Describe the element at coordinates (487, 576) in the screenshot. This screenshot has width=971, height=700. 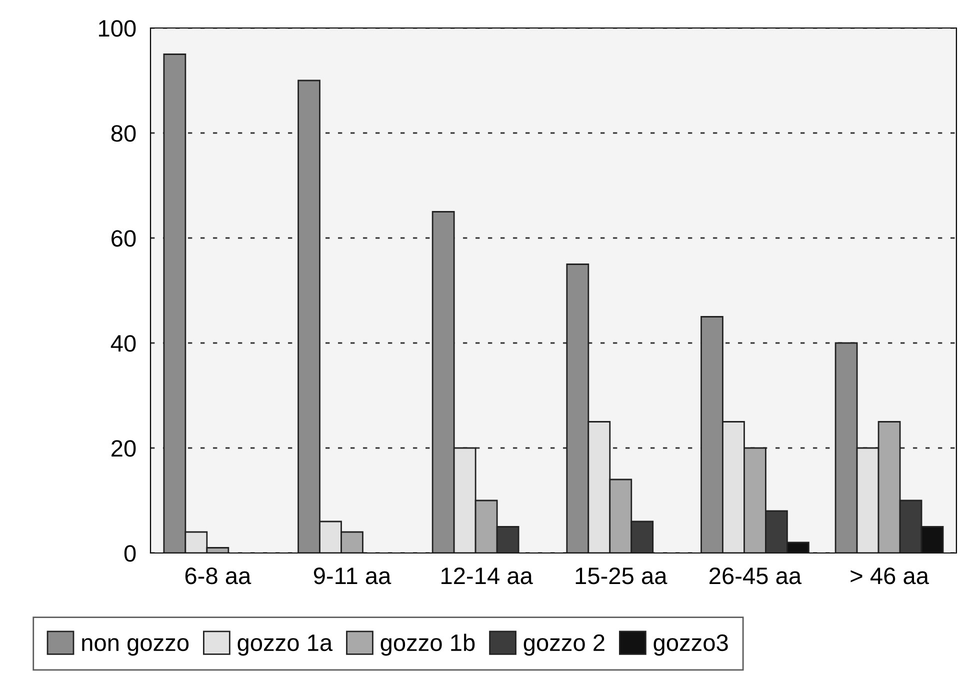
I see `x-tick-label: 12-14 aa` at that location.